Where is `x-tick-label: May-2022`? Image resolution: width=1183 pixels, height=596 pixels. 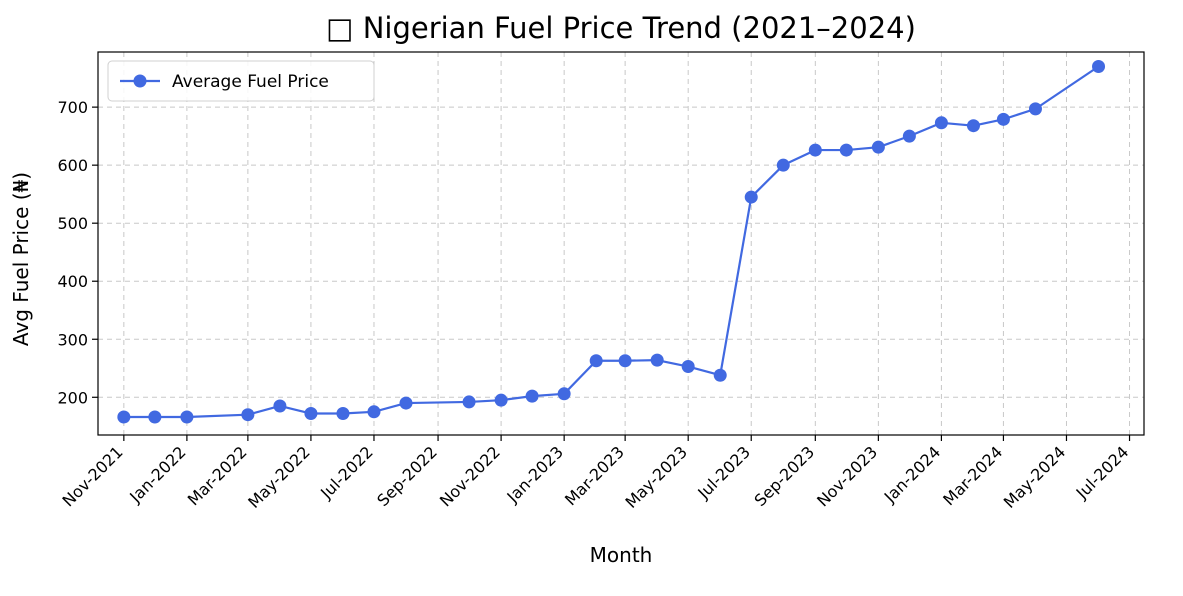 x-tick-label: May-2022 is located at coordinates (279, 477).